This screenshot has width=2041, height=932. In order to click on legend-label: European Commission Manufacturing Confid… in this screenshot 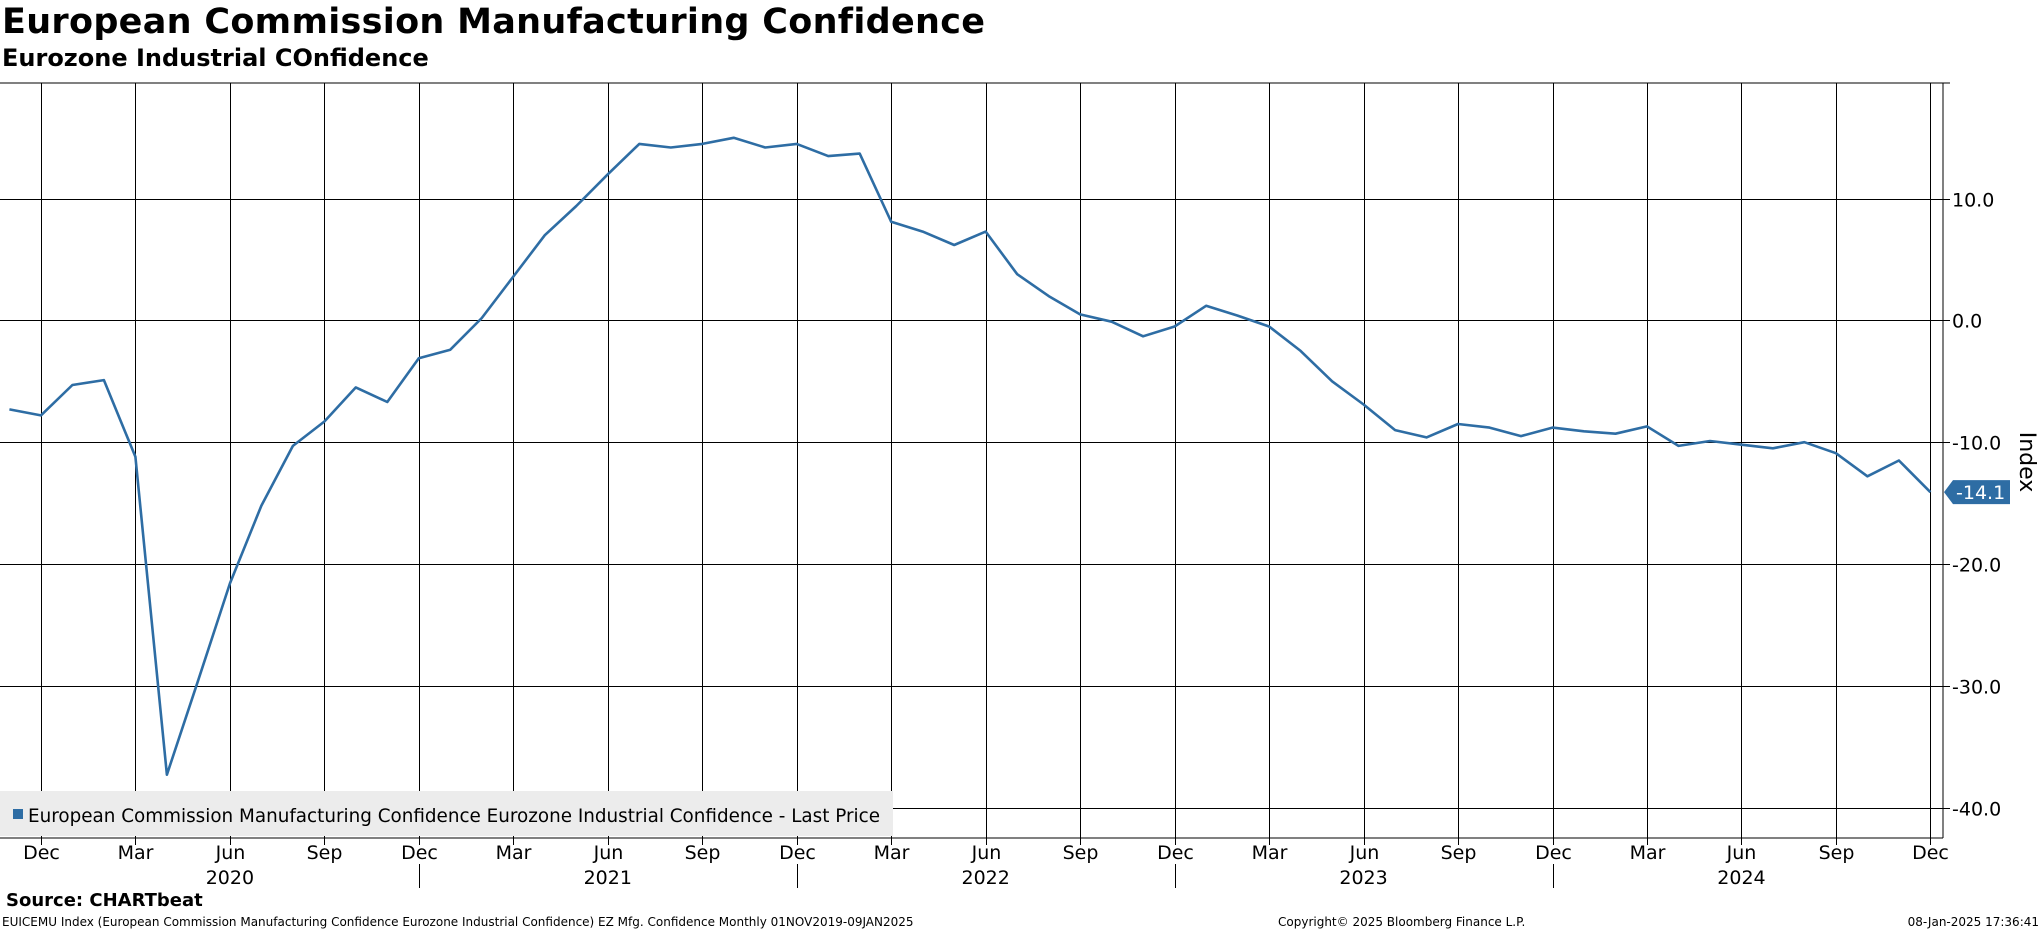, I will do `click(454, 816)`.